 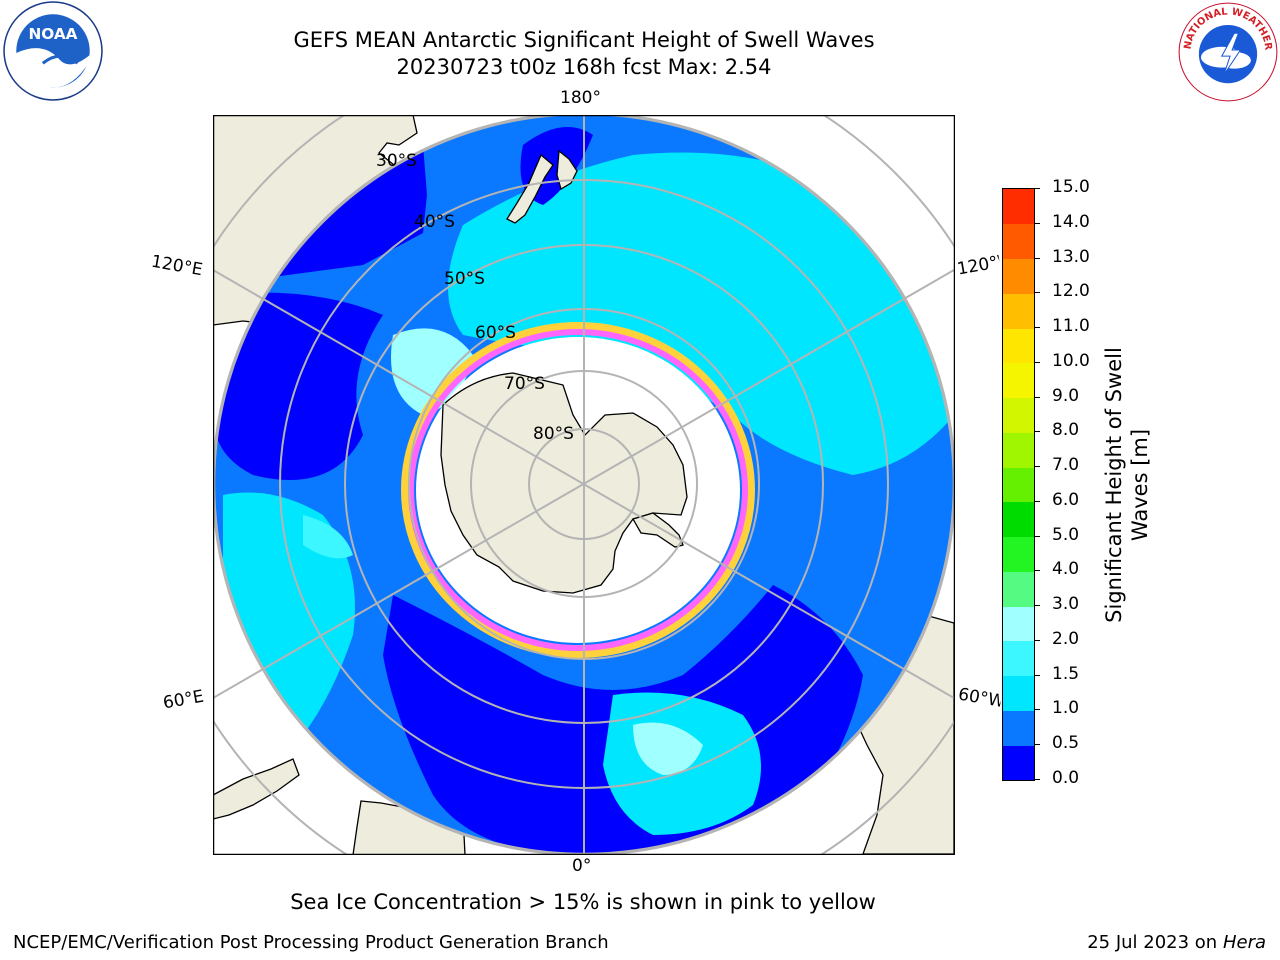 What do you see at coordinates (298, 386) in the screenshot?
I see `swell-deep-blue-indian` at bounding box center [298, 386].